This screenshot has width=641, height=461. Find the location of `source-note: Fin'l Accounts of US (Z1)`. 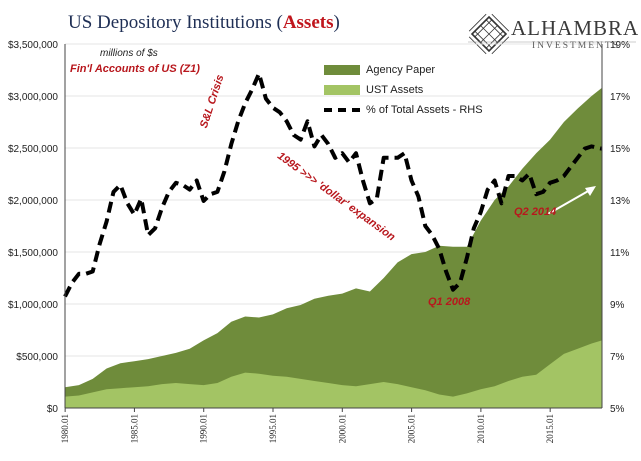

source-note: Fin'l Accounts of US (Z1) is located at coordinates (135, 69).